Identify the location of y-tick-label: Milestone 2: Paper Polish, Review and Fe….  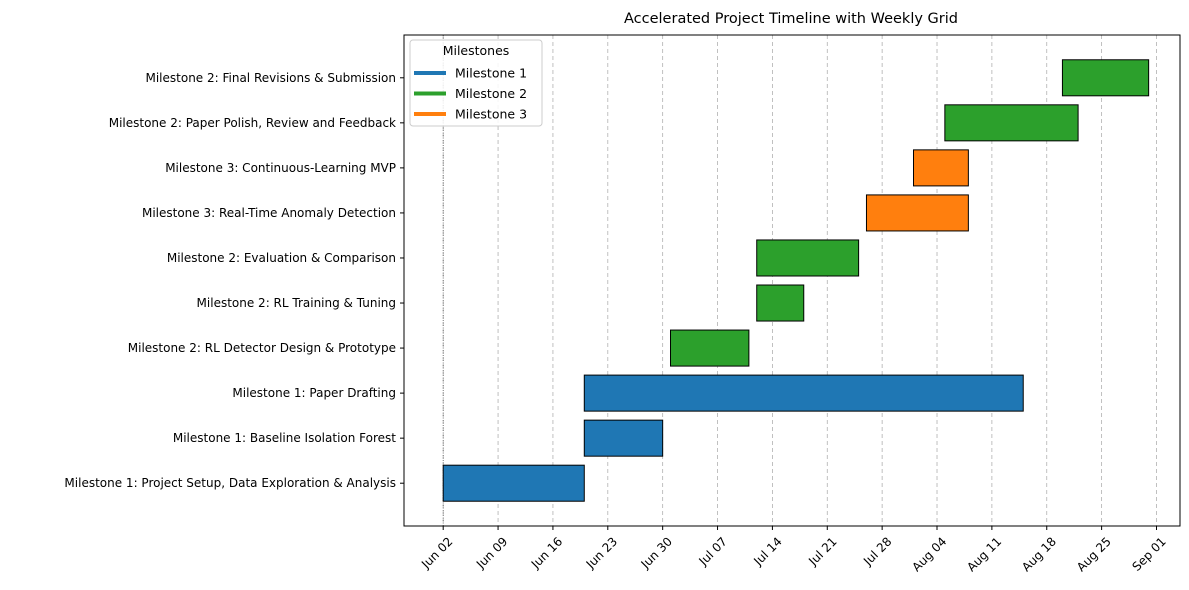
(252, 123).